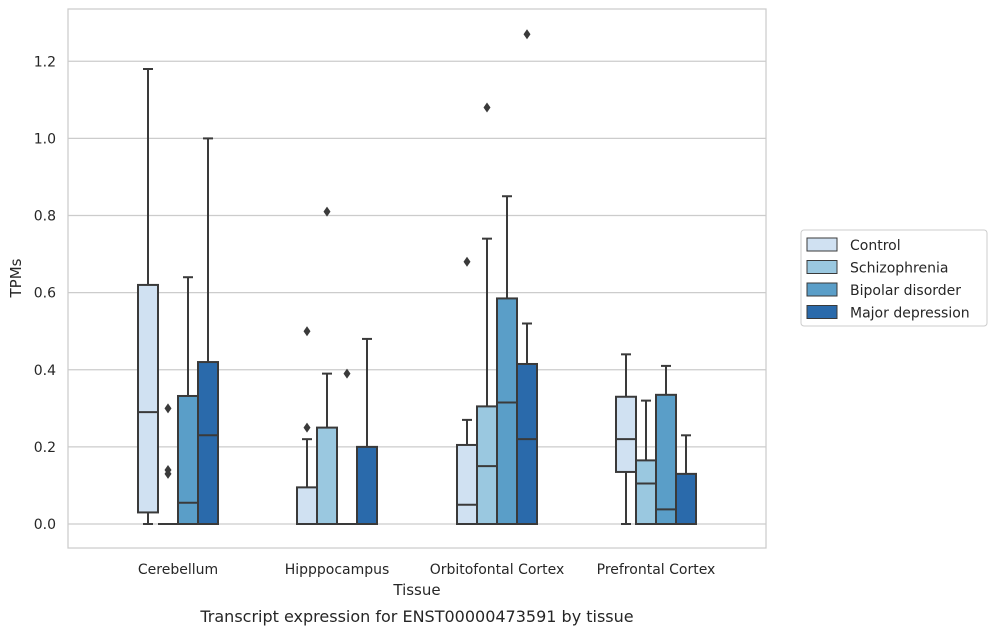 The width and height of the screenshot is (997, 634). I want to click on y-tick-label: 0.0, so click(45, 525).